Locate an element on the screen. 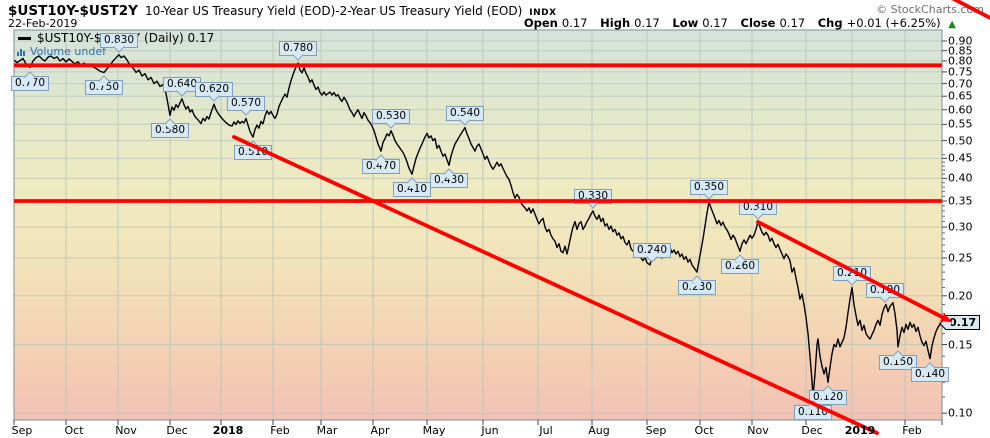 This screenshot has width=990, height=438. high-label: High is located at coordinates (615, 23).